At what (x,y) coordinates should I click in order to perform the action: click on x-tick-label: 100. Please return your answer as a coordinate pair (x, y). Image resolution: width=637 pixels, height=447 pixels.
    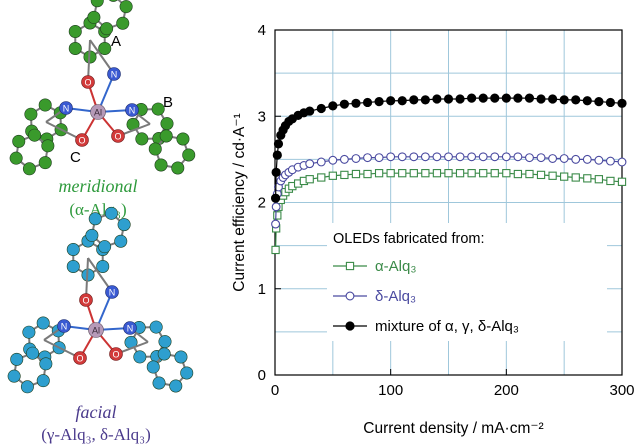
    Looking at the image, I should click on (390, 390).